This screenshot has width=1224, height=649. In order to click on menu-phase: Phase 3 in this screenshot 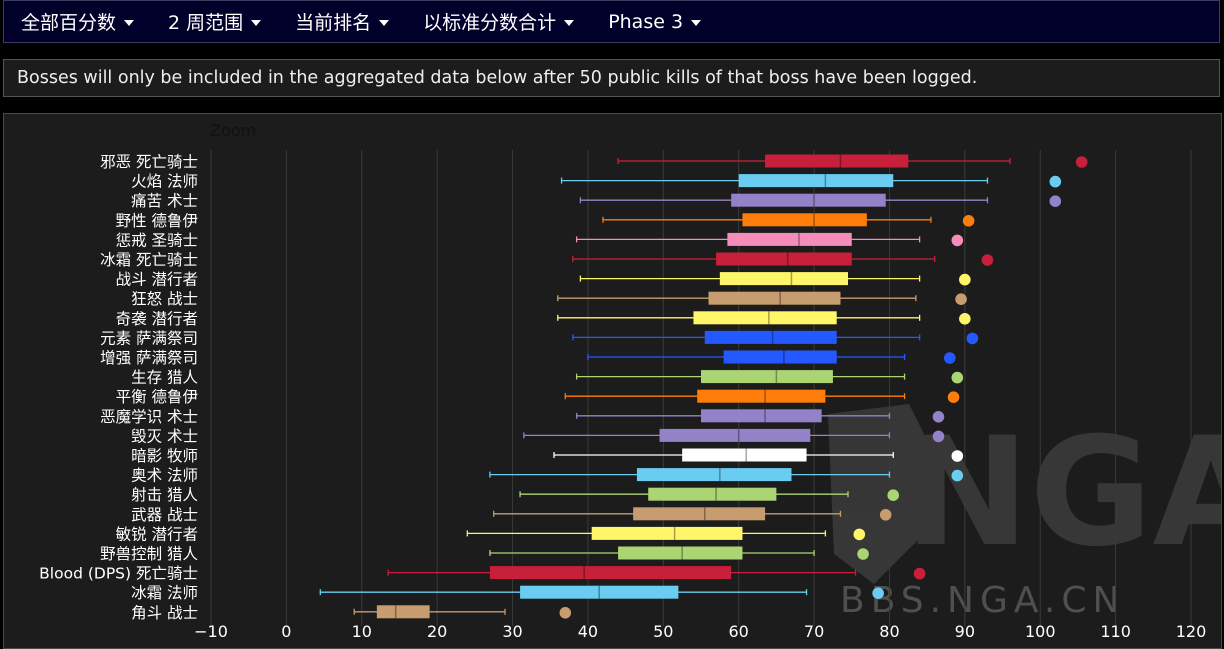, I will do `click(654, 21)`.